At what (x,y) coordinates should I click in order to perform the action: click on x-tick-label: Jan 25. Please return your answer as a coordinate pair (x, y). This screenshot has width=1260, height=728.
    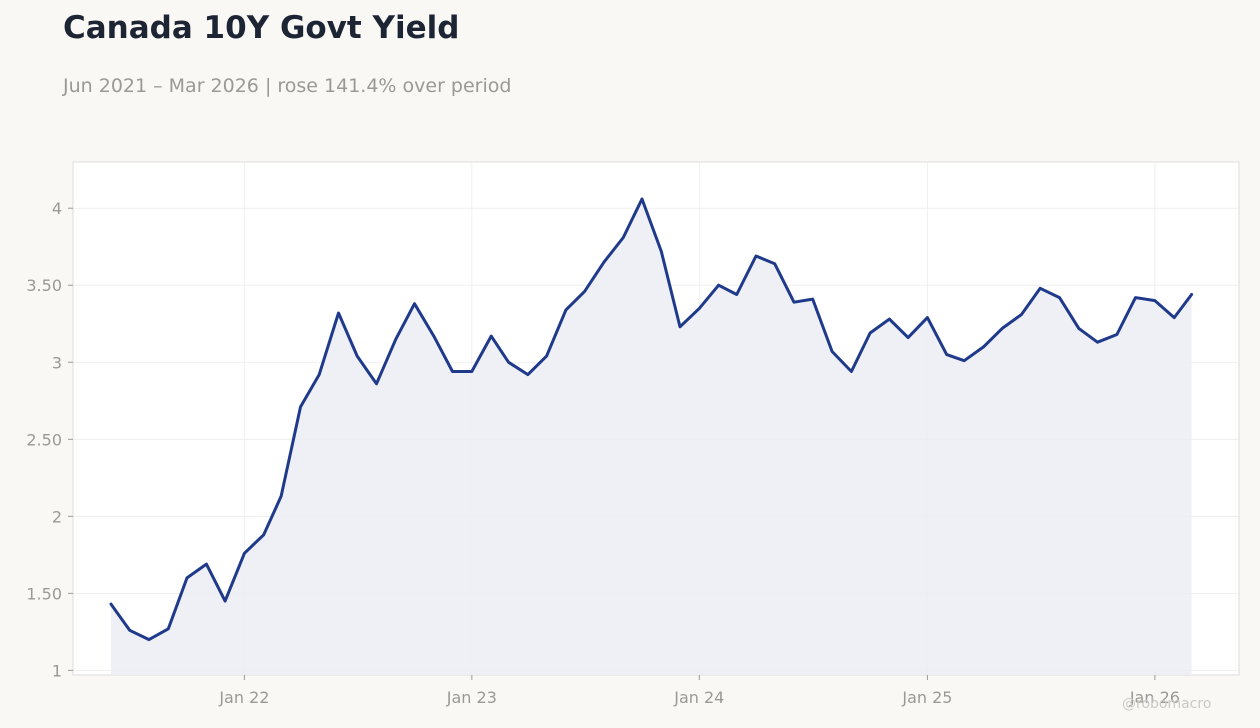
    Looking at the image, I should click on (926, 697).